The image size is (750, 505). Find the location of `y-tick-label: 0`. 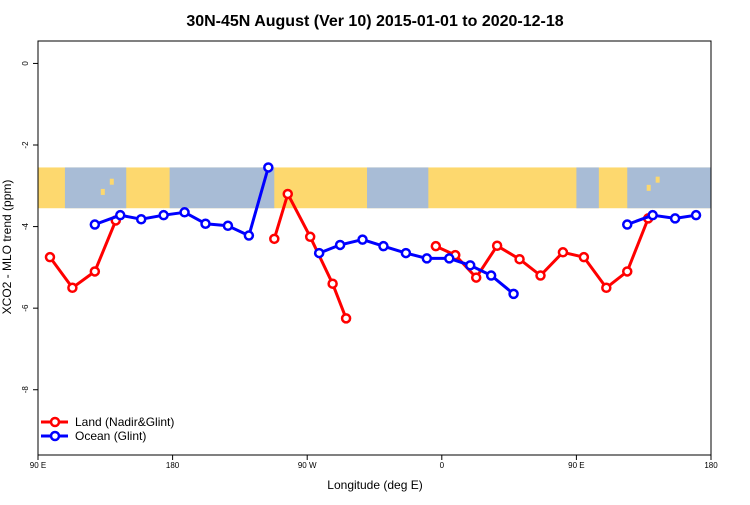

y-tick-label: 0 is located at coordinates (25, 63).